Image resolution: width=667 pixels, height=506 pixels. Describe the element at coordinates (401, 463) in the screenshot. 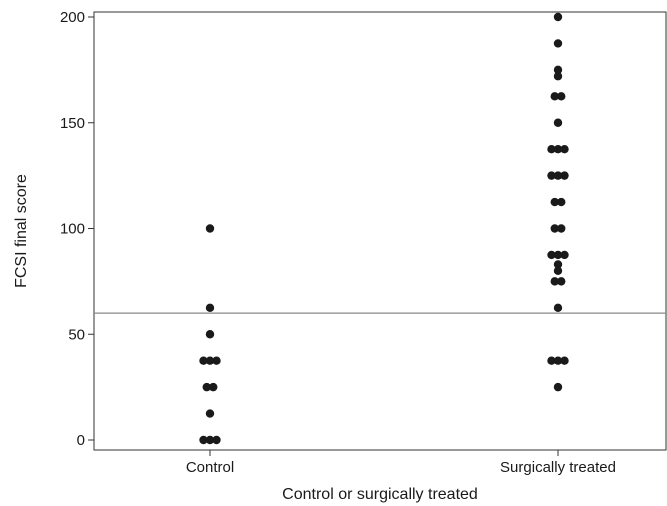

I see `x-axis: Control Surgically treated` at that location.